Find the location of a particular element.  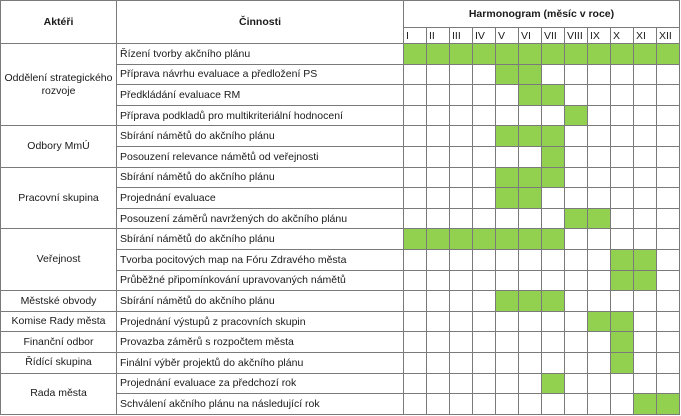

month-header: XII is located at coordinates (668, 35).